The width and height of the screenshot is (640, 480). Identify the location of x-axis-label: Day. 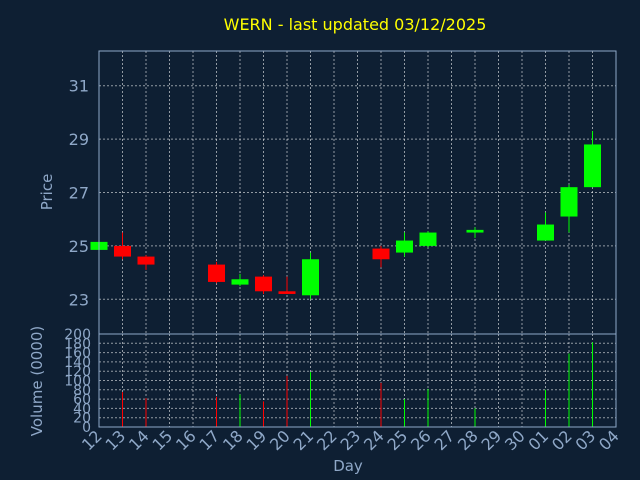
(348, 466).